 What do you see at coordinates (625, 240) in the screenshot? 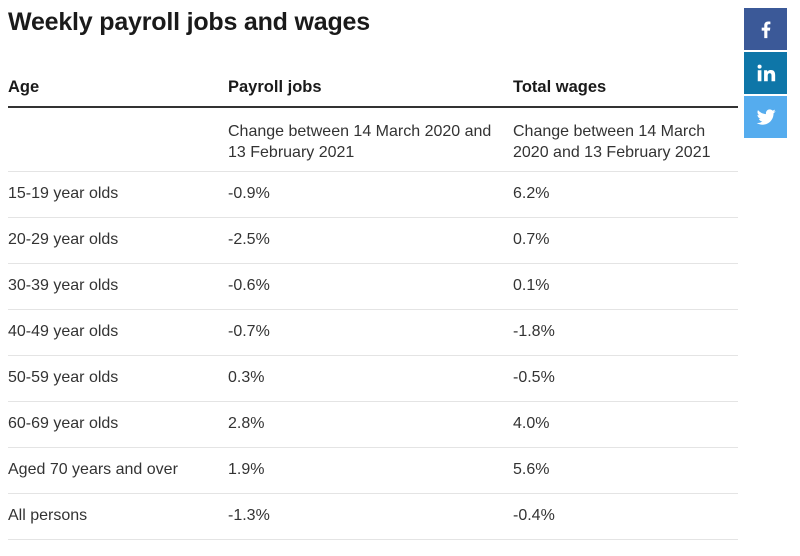
I see `row-total-wages: 0.7%` at bounding box center [625, 240].